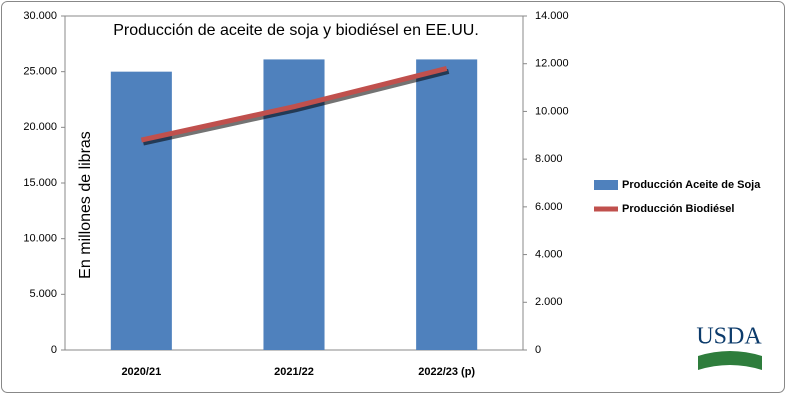  Describe the element at coordinates (552, 64) in the screenshot. I see `y2-tick-label: 12.000` at that location.